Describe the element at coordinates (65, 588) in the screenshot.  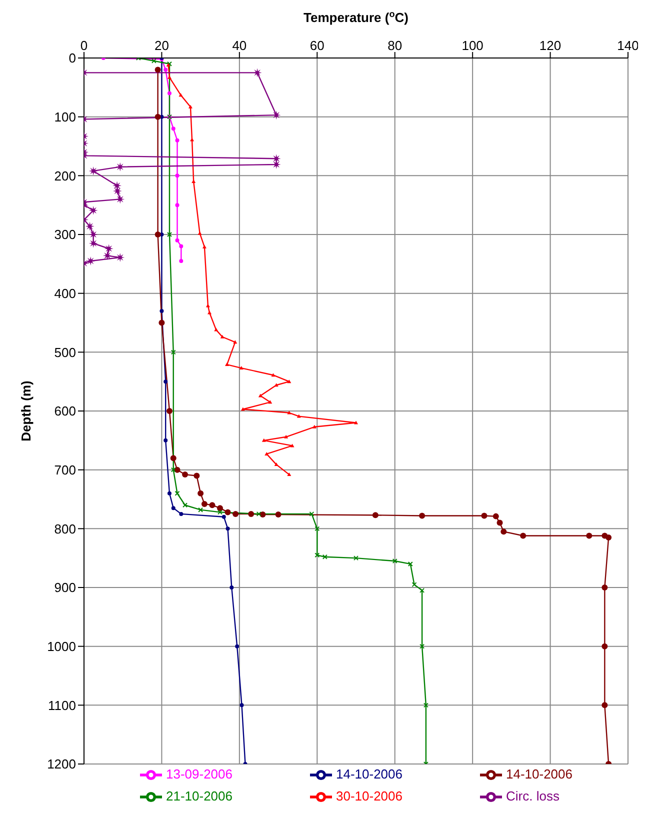
I see `y-tick-label: 900` at that location.